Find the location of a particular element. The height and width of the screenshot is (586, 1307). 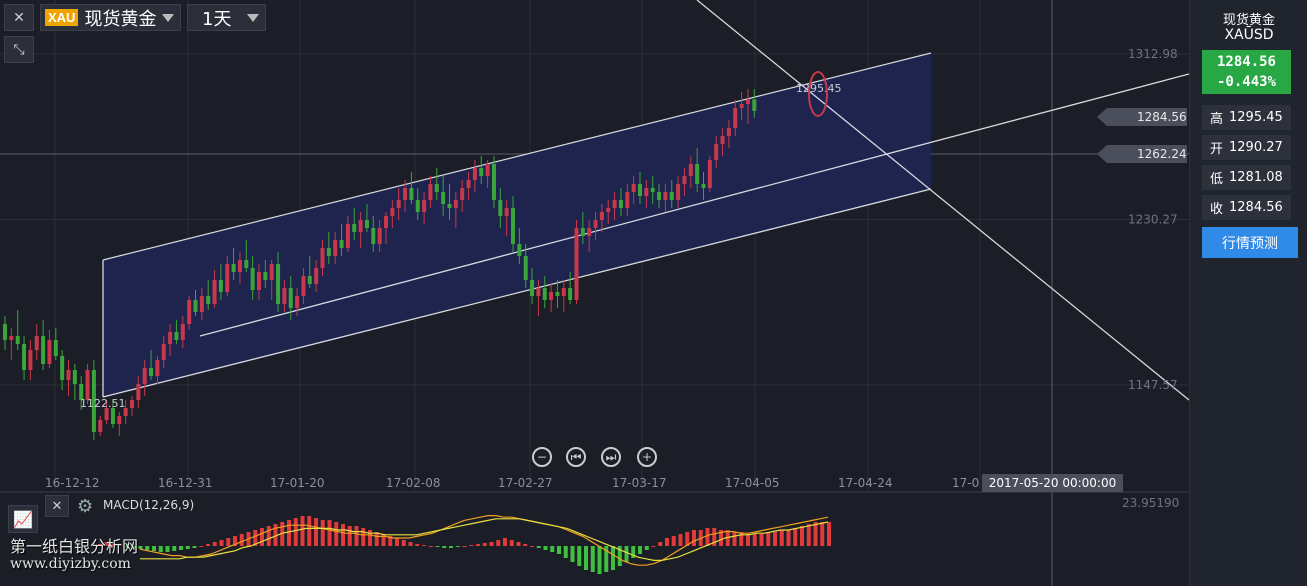

period-label: 1天 is located at coordinates (217, 19).